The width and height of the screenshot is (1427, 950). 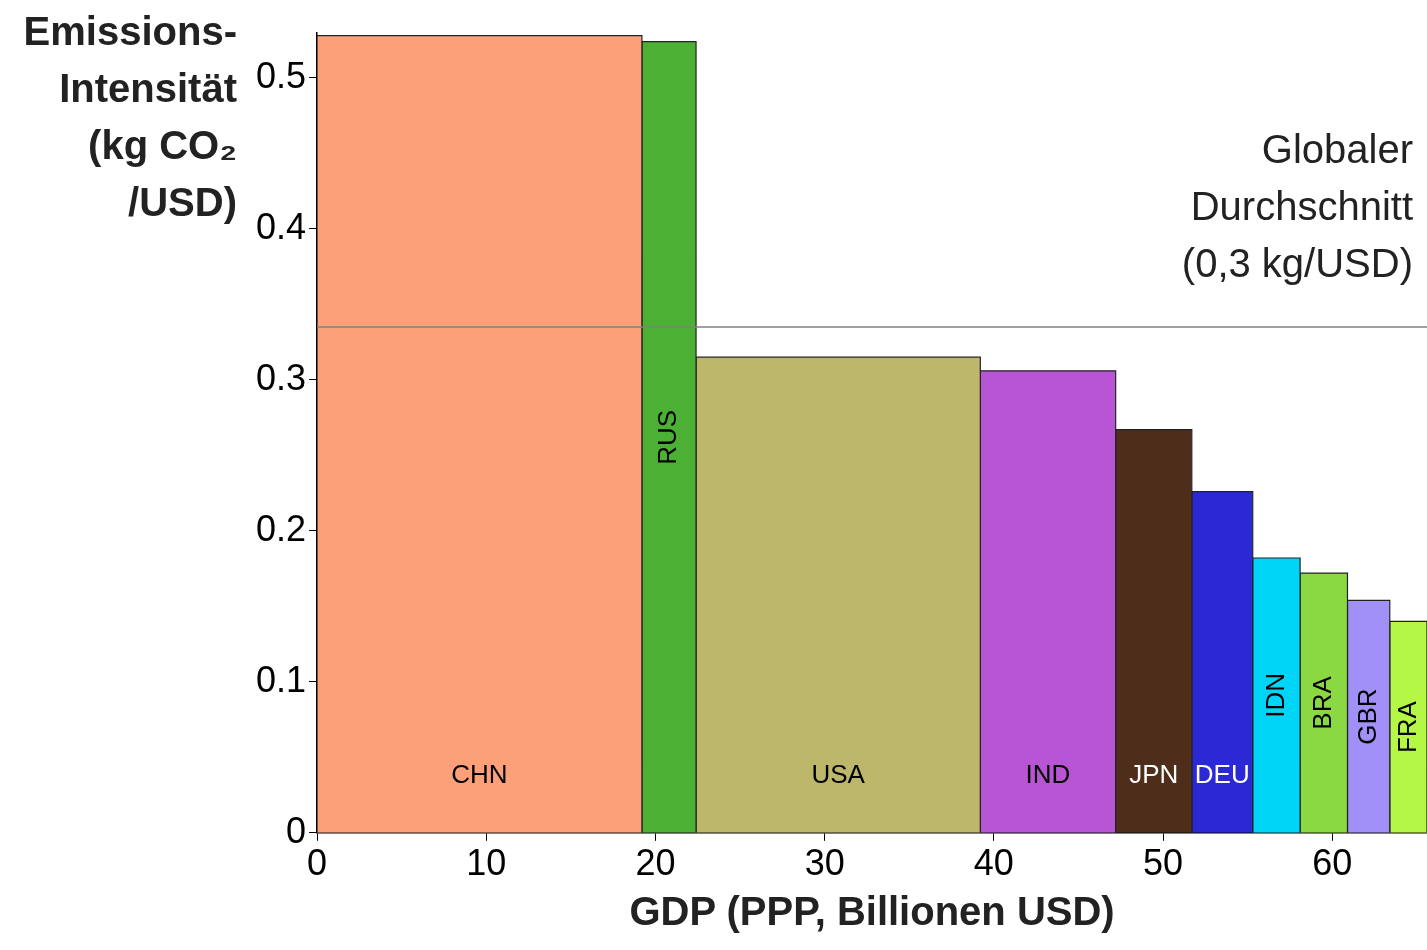 I want to click on x-tick-label: 50, so click(x=1163, y=863).